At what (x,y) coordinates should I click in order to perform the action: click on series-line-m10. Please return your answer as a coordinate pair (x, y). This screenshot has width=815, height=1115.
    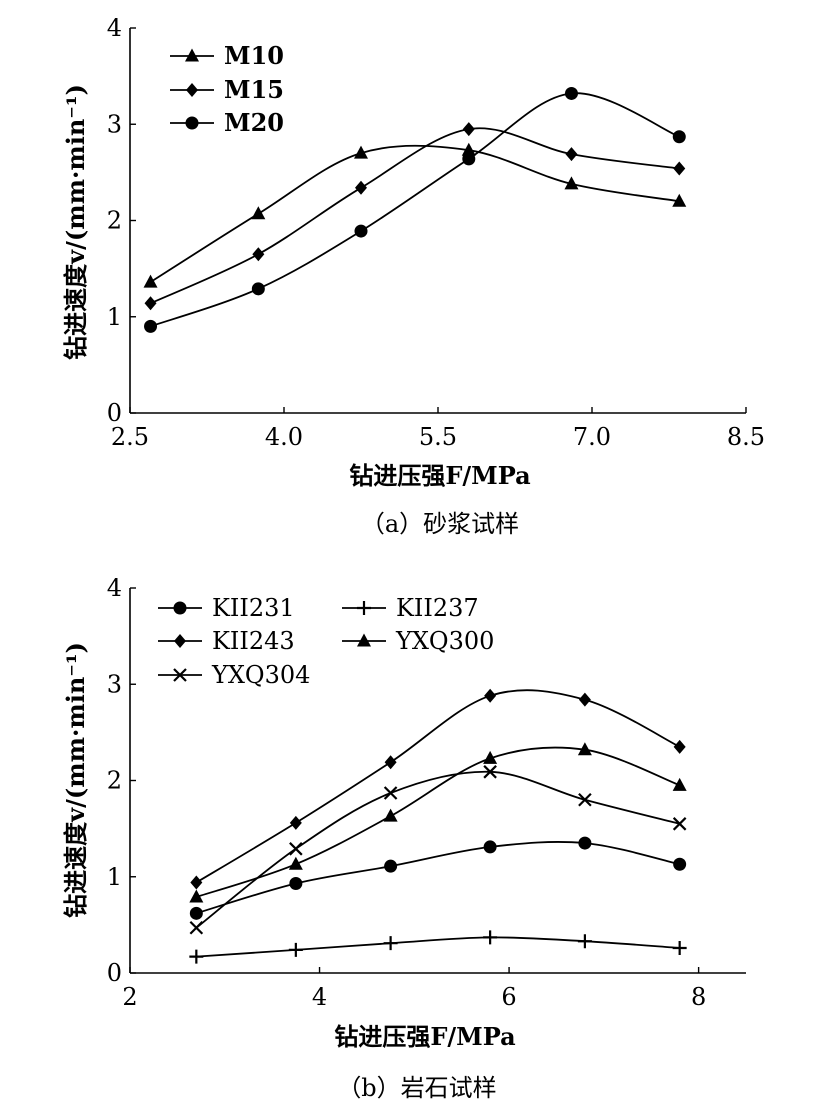
    Looking at the image, I should click on (415, 213).